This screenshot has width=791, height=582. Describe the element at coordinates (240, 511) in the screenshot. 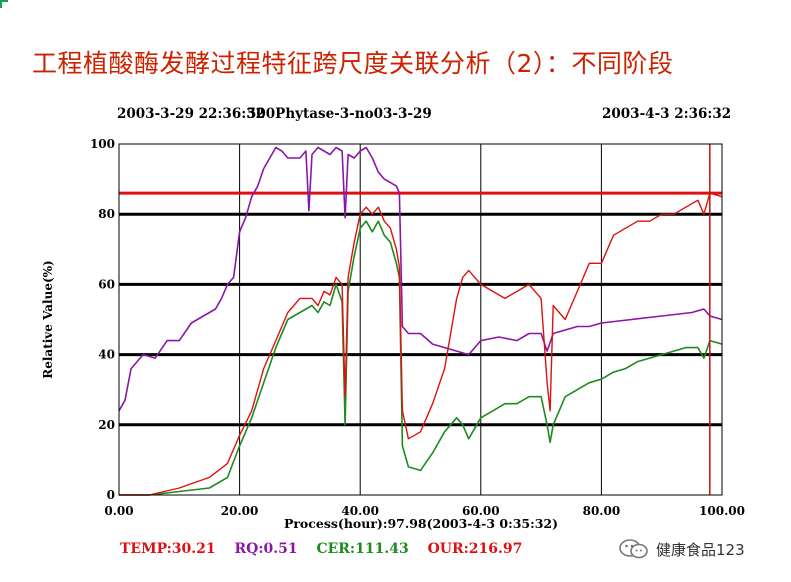

I see `x-tick-label: 20.00` at that location.